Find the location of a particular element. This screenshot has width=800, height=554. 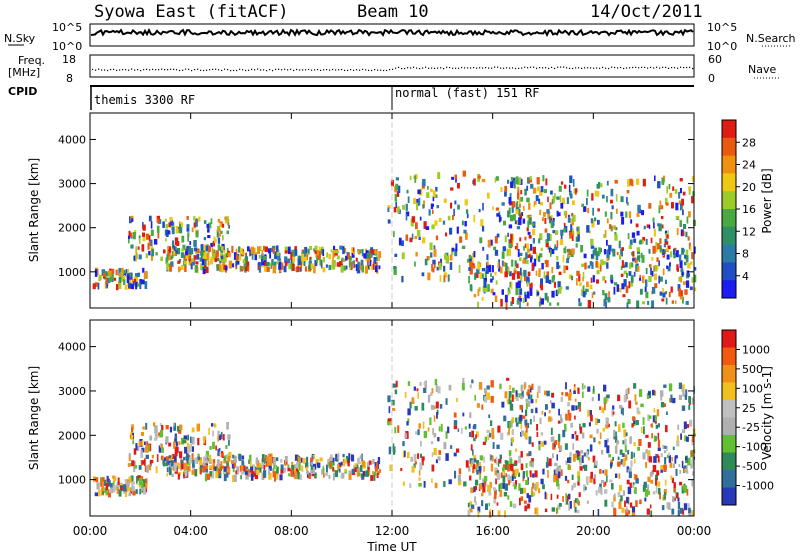

freq-trace is located at coordinates (393, 69).